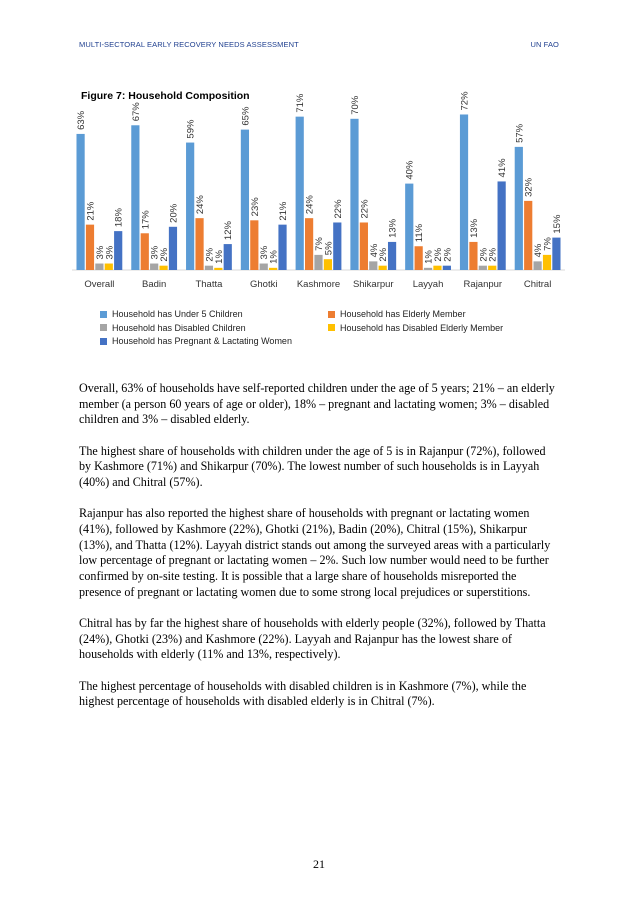  What do you see at coordinates (245, 116) in the screenshot?
I see `data-label: 65%` at bounding box center [245, 116].